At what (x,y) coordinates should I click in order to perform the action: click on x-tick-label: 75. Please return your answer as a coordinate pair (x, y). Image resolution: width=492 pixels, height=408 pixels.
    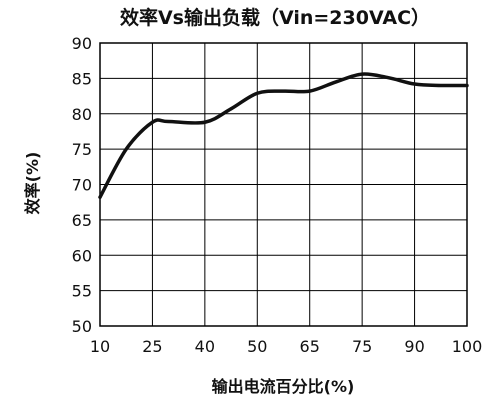
    Looking at the image, I should click on (362, 346).